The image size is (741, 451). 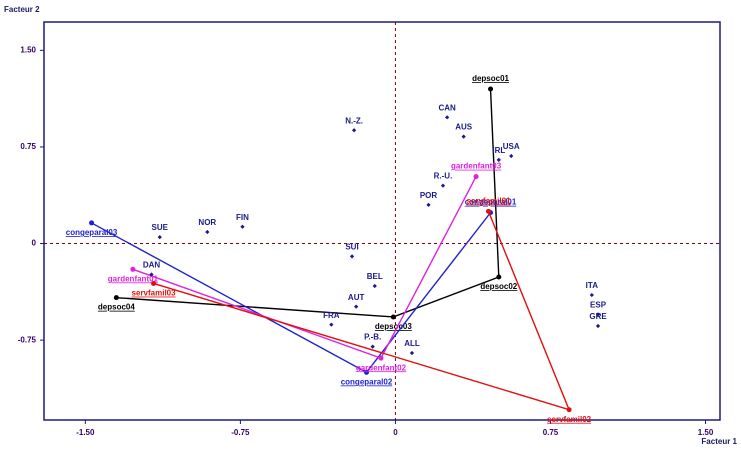 What do you see at coordinates (381, 367) in the screenshot?
I see `trajectory-label: gardenfant02` at bounding box center [381, 367].